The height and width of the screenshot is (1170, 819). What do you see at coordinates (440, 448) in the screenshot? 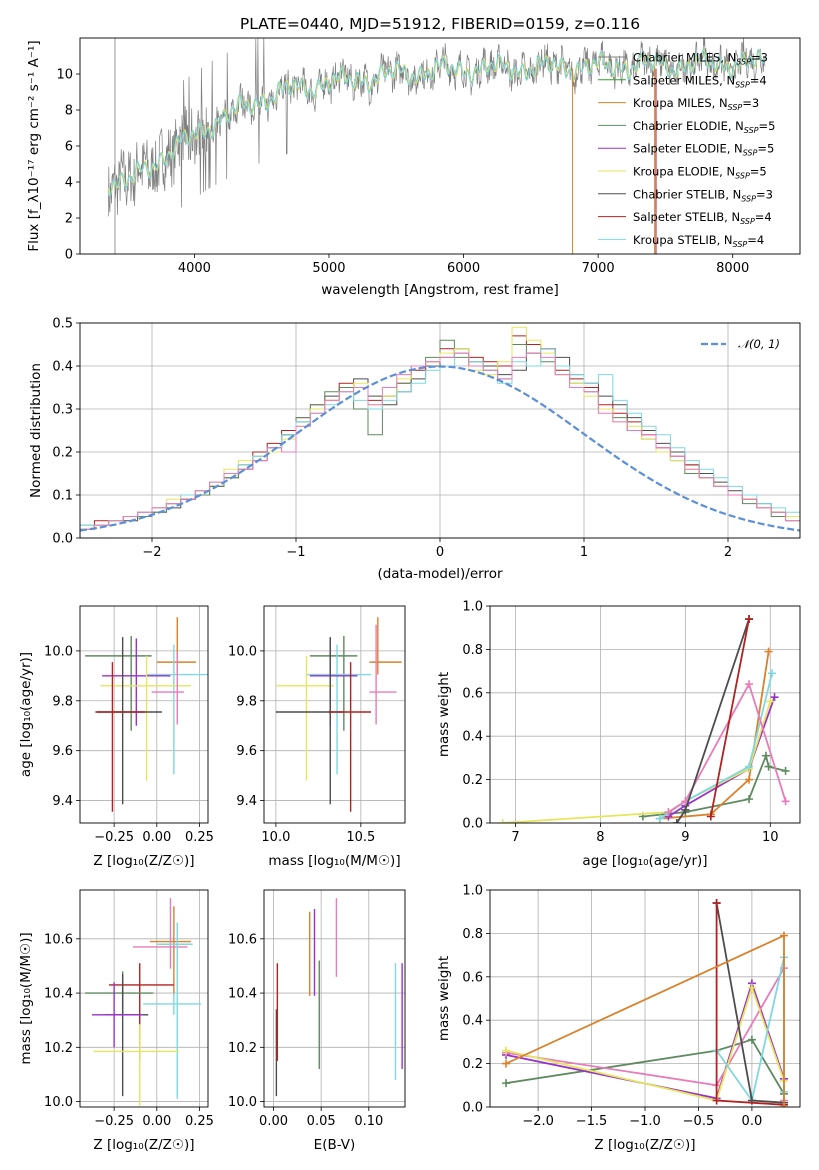
I see `normal-curve` at bounding box center [440, 448].